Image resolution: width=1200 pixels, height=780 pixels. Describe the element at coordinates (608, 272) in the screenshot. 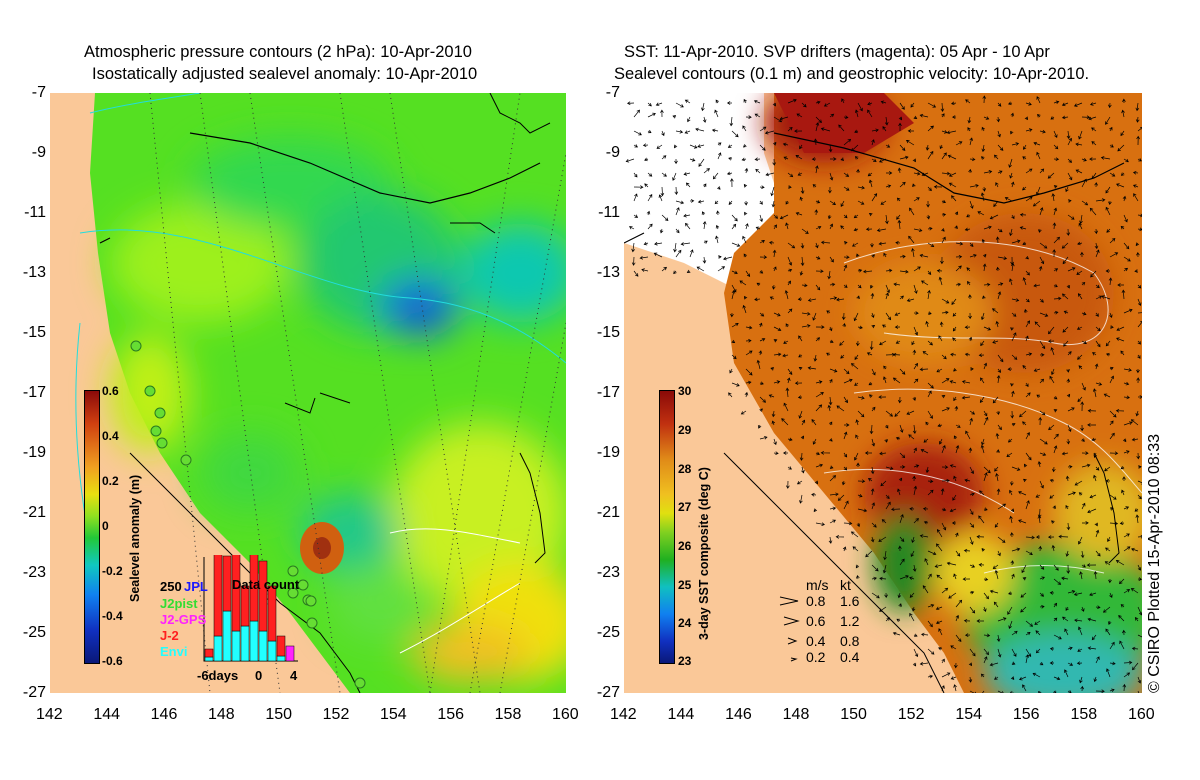

I see `y-axis-label: -13` at that location.